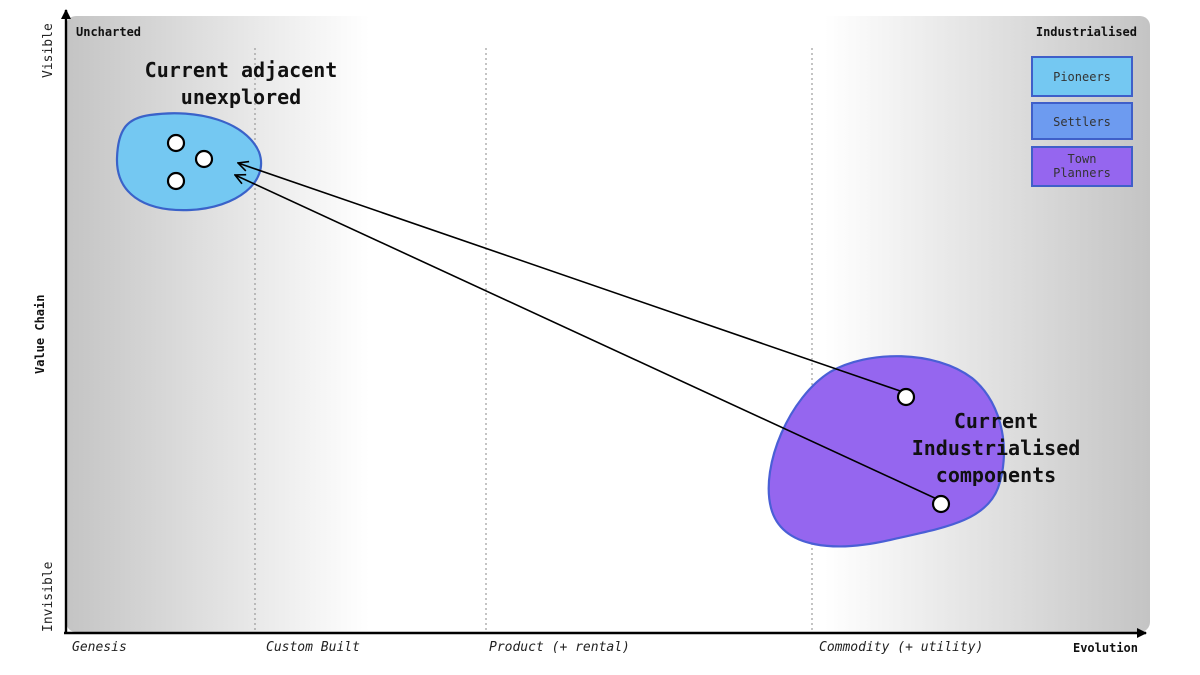 The width and height of the screenshot is (1200, 675). I want to click on adjacent-unexplored-label: Current adjacent unexplored, so click(241, 83).